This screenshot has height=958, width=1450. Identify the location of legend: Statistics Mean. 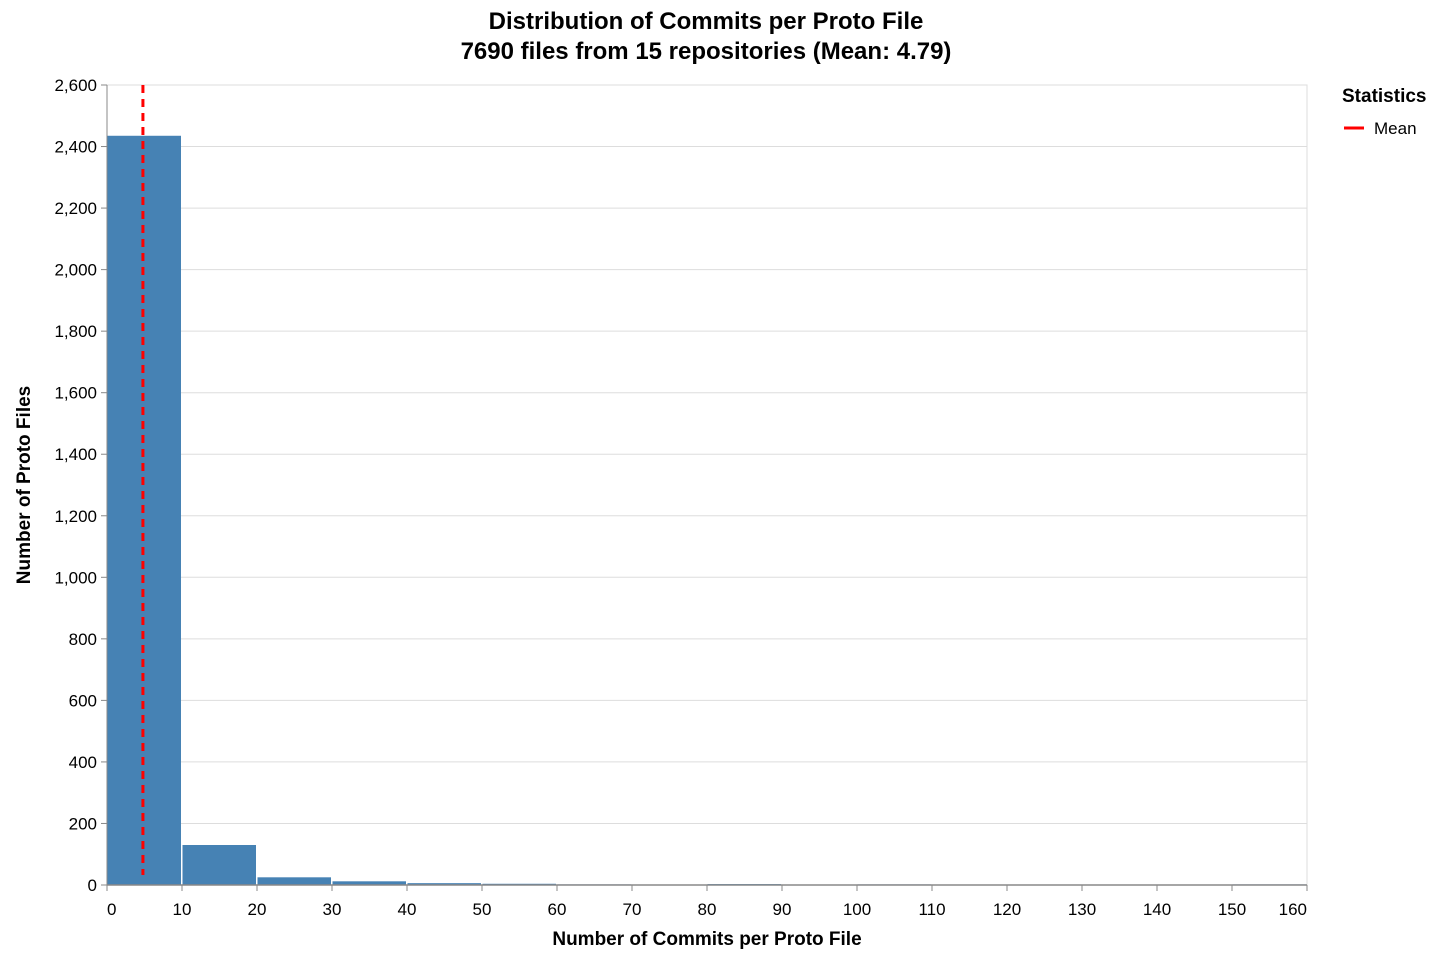
(1384, 112).